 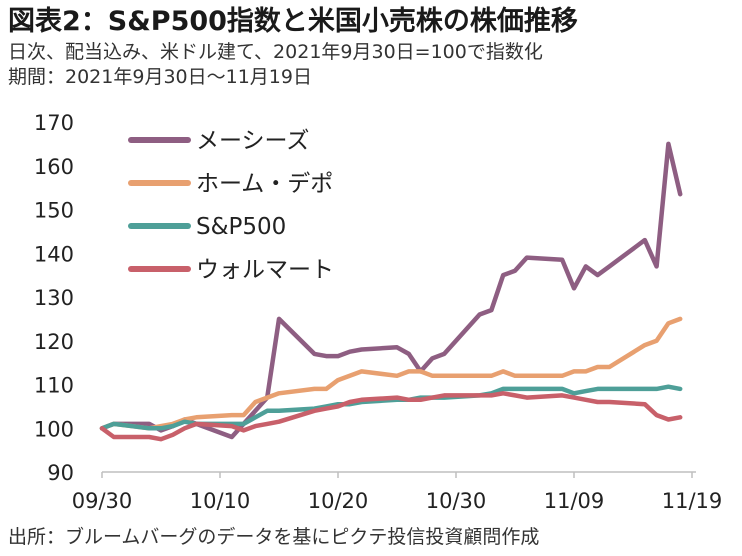 What do you see at coordinates (252, 141) in the screenshot?
I see `legend-label: メーシーズ` at bounding box center [252, 141].